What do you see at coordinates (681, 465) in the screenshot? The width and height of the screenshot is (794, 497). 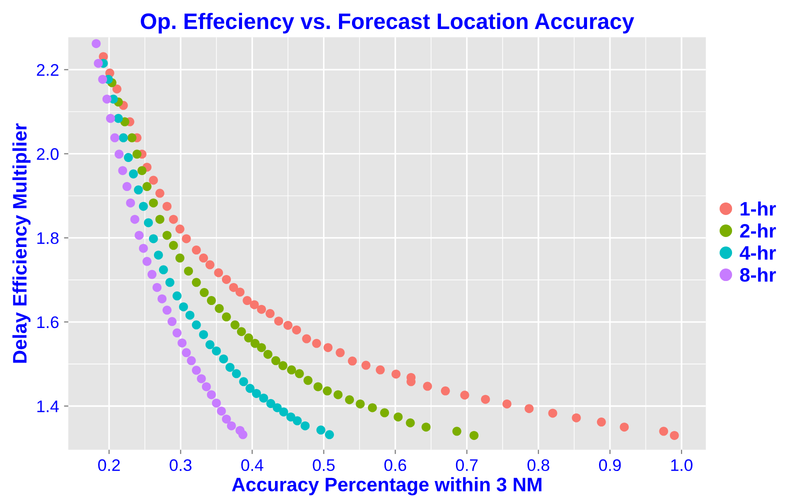 I see `x-tick-label: 1.0` at bounding box center [681, 465].